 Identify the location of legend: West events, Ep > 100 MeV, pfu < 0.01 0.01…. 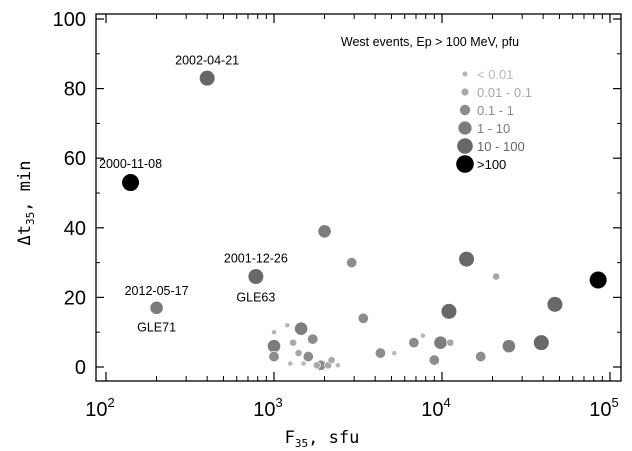
(436, 104).